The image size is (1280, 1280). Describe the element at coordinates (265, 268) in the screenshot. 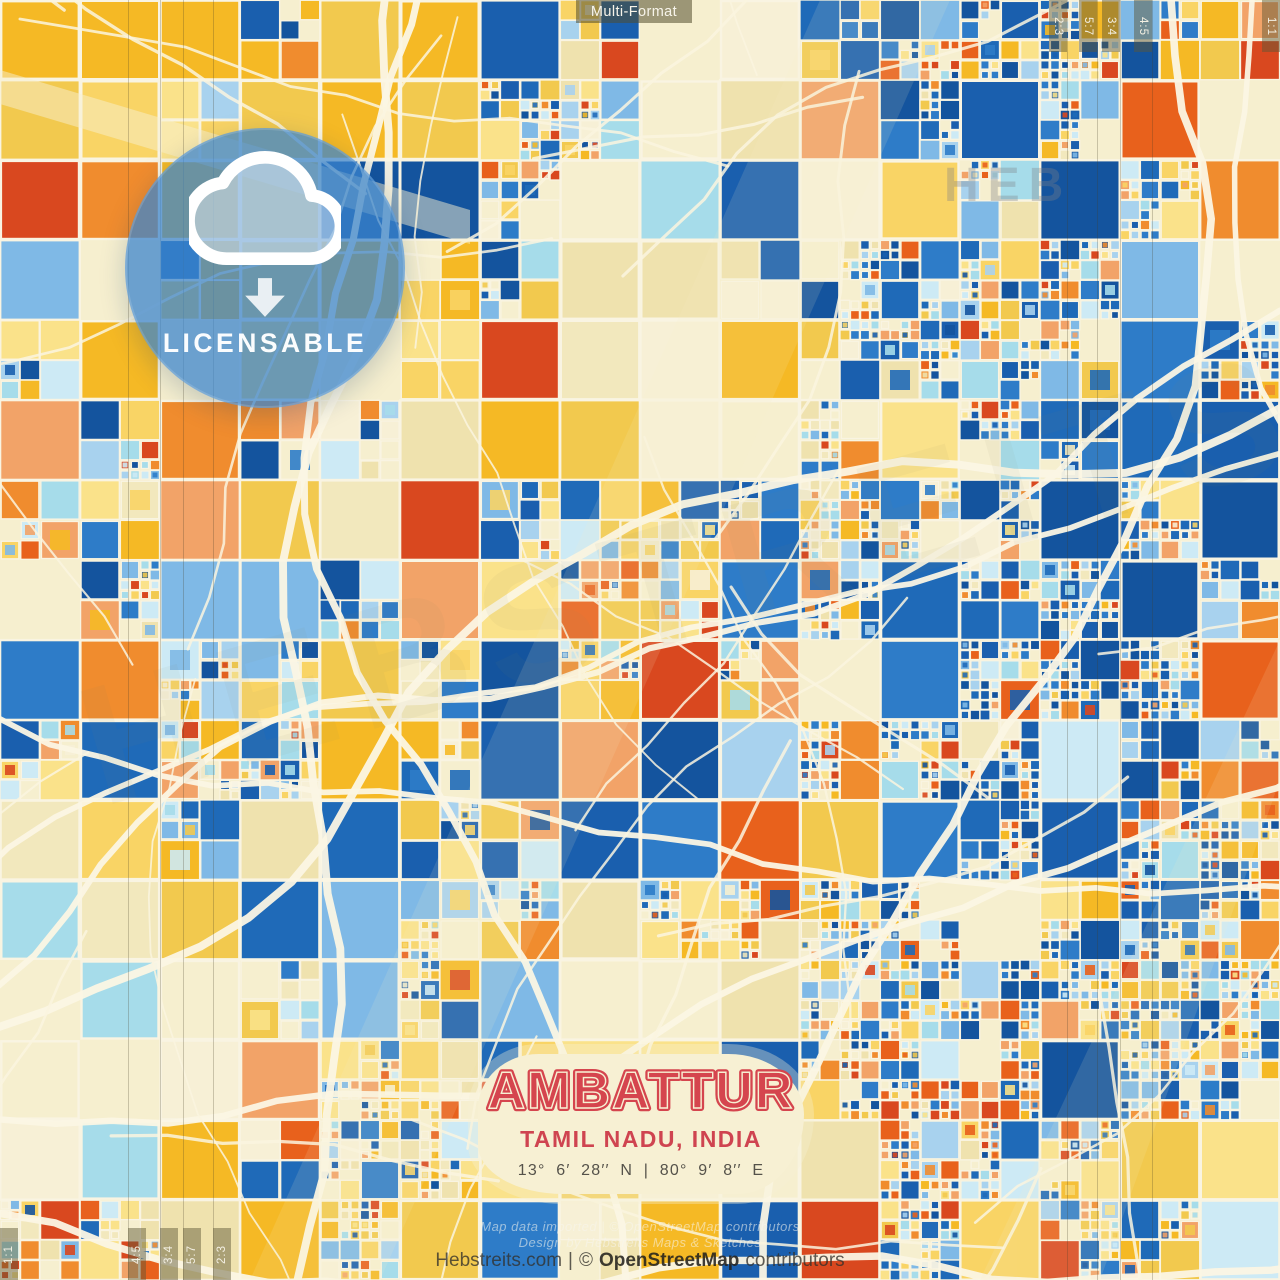

I see `licensable-badge: LICENSABLE` at that location.